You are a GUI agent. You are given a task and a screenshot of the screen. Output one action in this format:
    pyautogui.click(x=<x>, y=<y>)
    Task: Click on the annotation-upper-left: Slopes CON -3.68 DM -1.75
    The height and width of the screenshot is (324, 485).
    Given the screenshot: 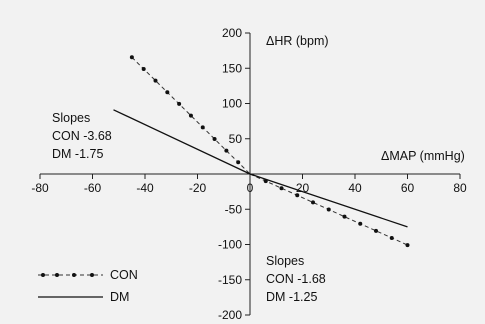 What is the action you would take?
    pyautogui.click(x=82, y=136)
    